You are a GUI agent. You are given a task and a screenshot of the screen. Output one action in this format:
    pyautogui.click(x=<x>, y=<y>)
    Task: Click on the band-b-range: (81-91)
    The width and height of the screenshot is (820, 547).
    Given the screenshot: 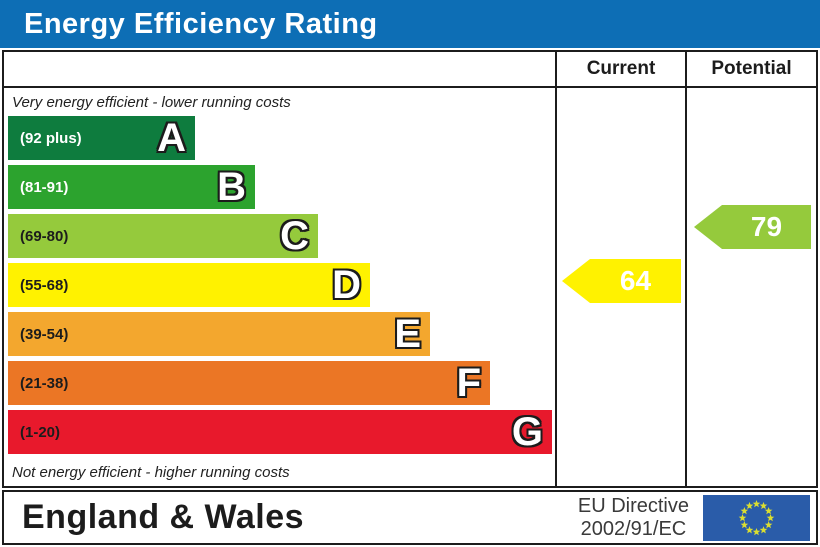 What is the action you would take?
    pyautogui.click(x=44, y=187)
    